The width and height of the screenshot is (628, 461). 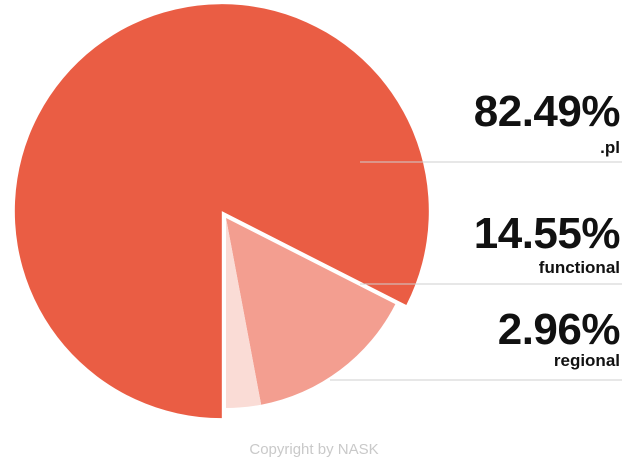 What do you see at coordinates (610, 147) in the screenshot?
I see `slice-label-pl-category: .pl` at bounding box center [610, 147].